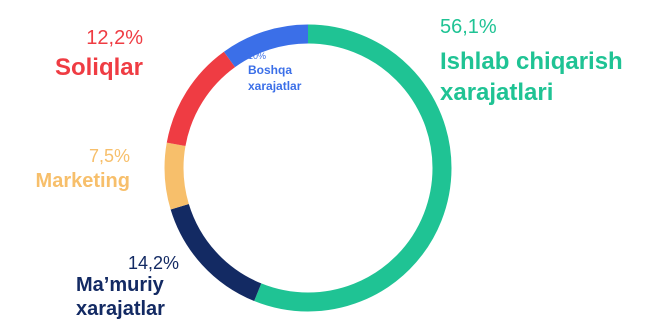 This screenshot has height=330, width=648. I want to click on production-name-line1: Ishlab chiqarish, so click(531, 61).